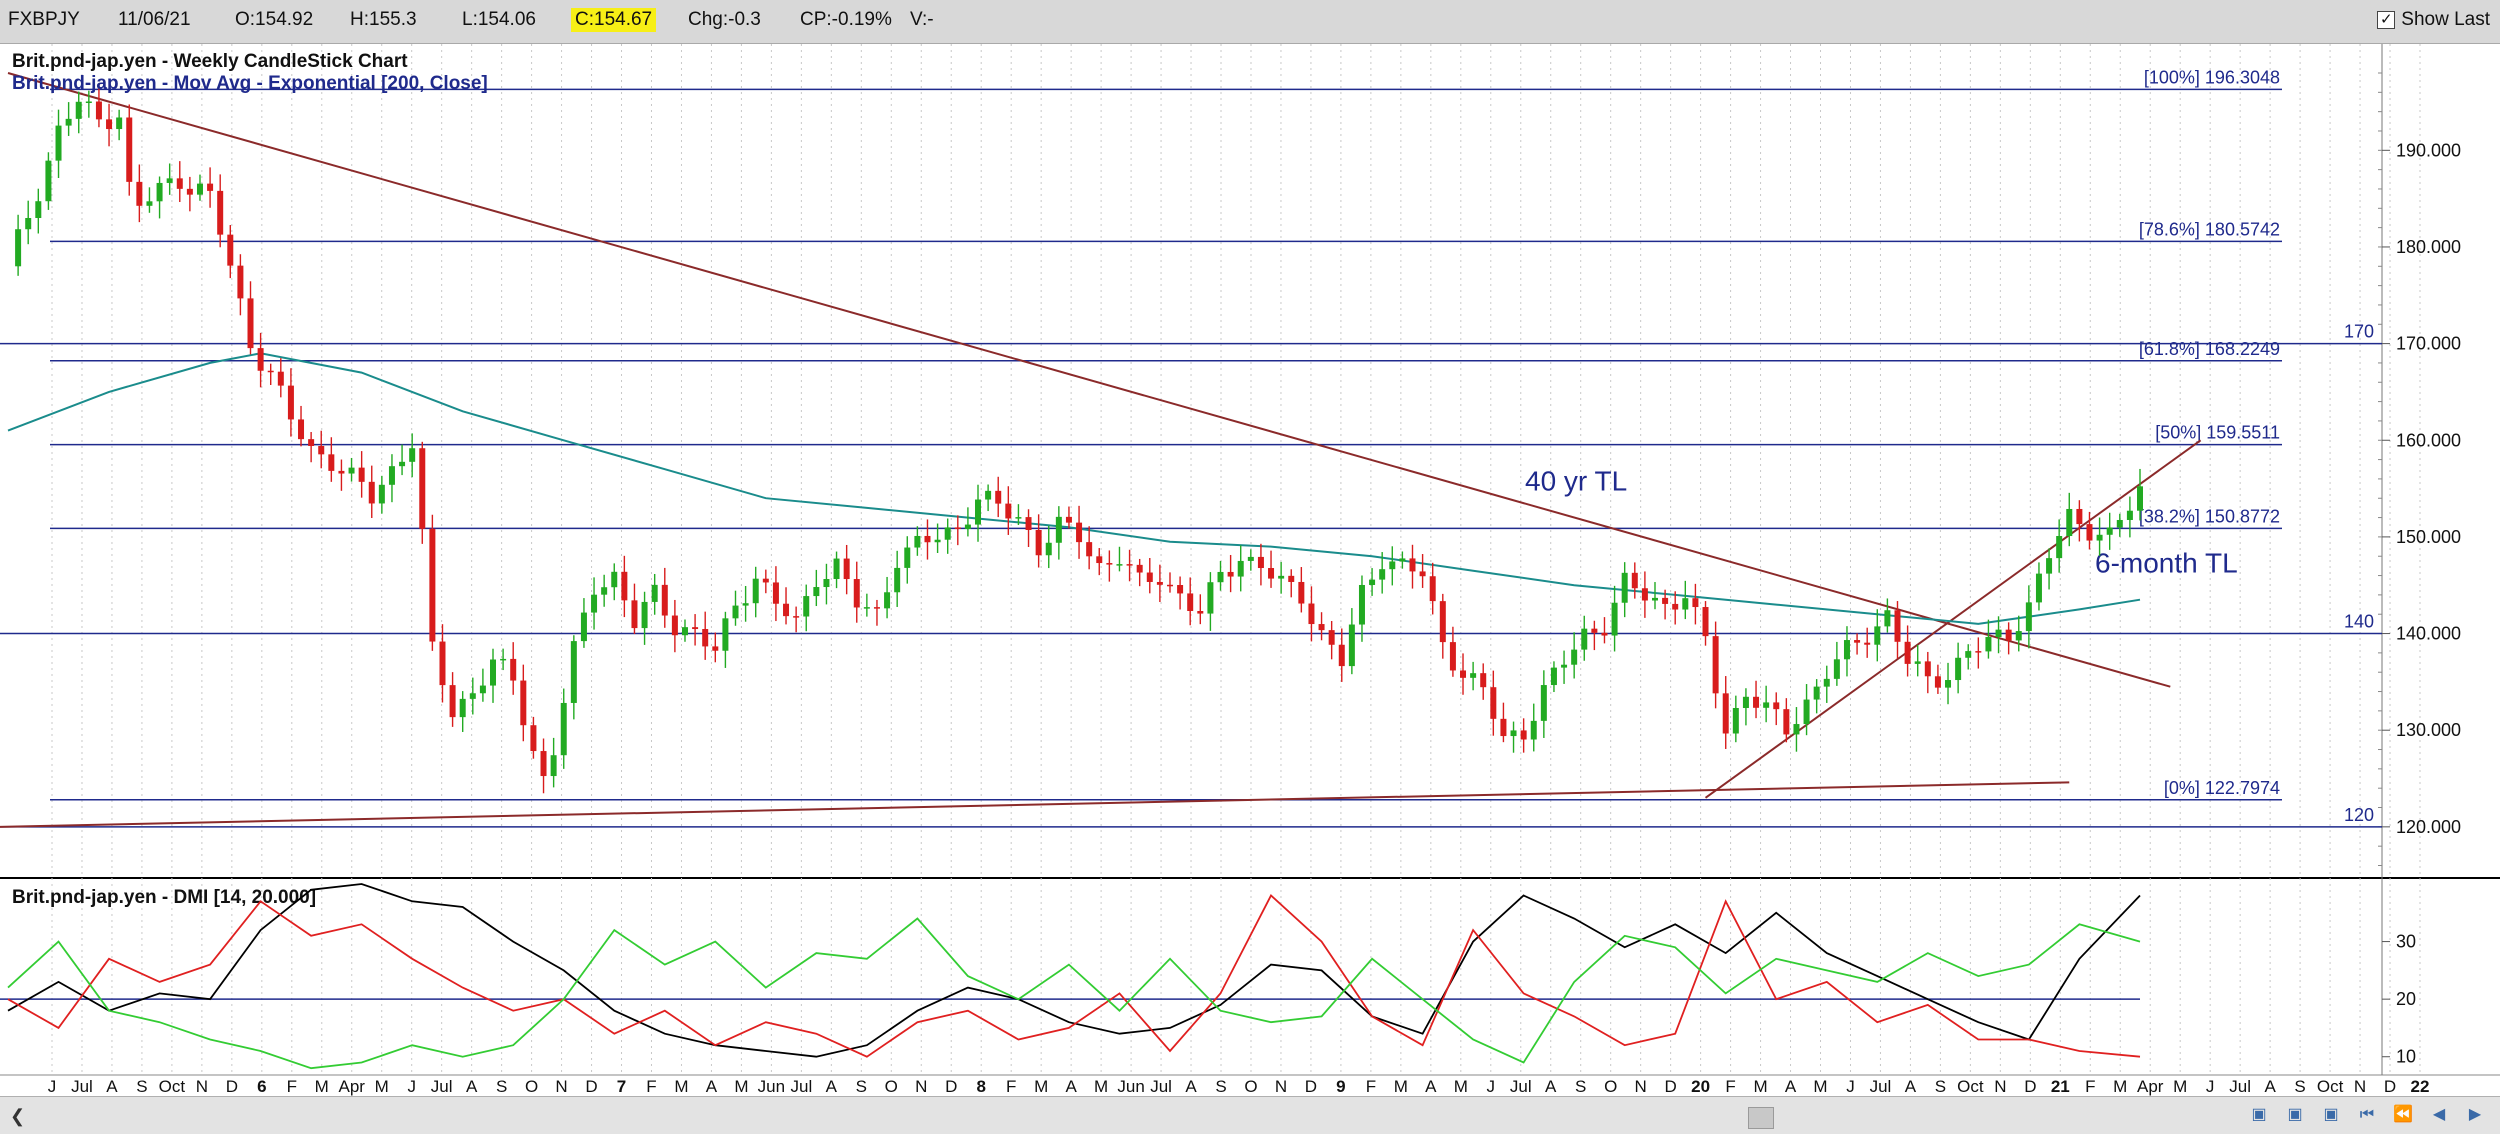  Describe the element at coordinates (846, 19) in the screenshot. I see `change-percent-value: CP:-0.19%` at that location.